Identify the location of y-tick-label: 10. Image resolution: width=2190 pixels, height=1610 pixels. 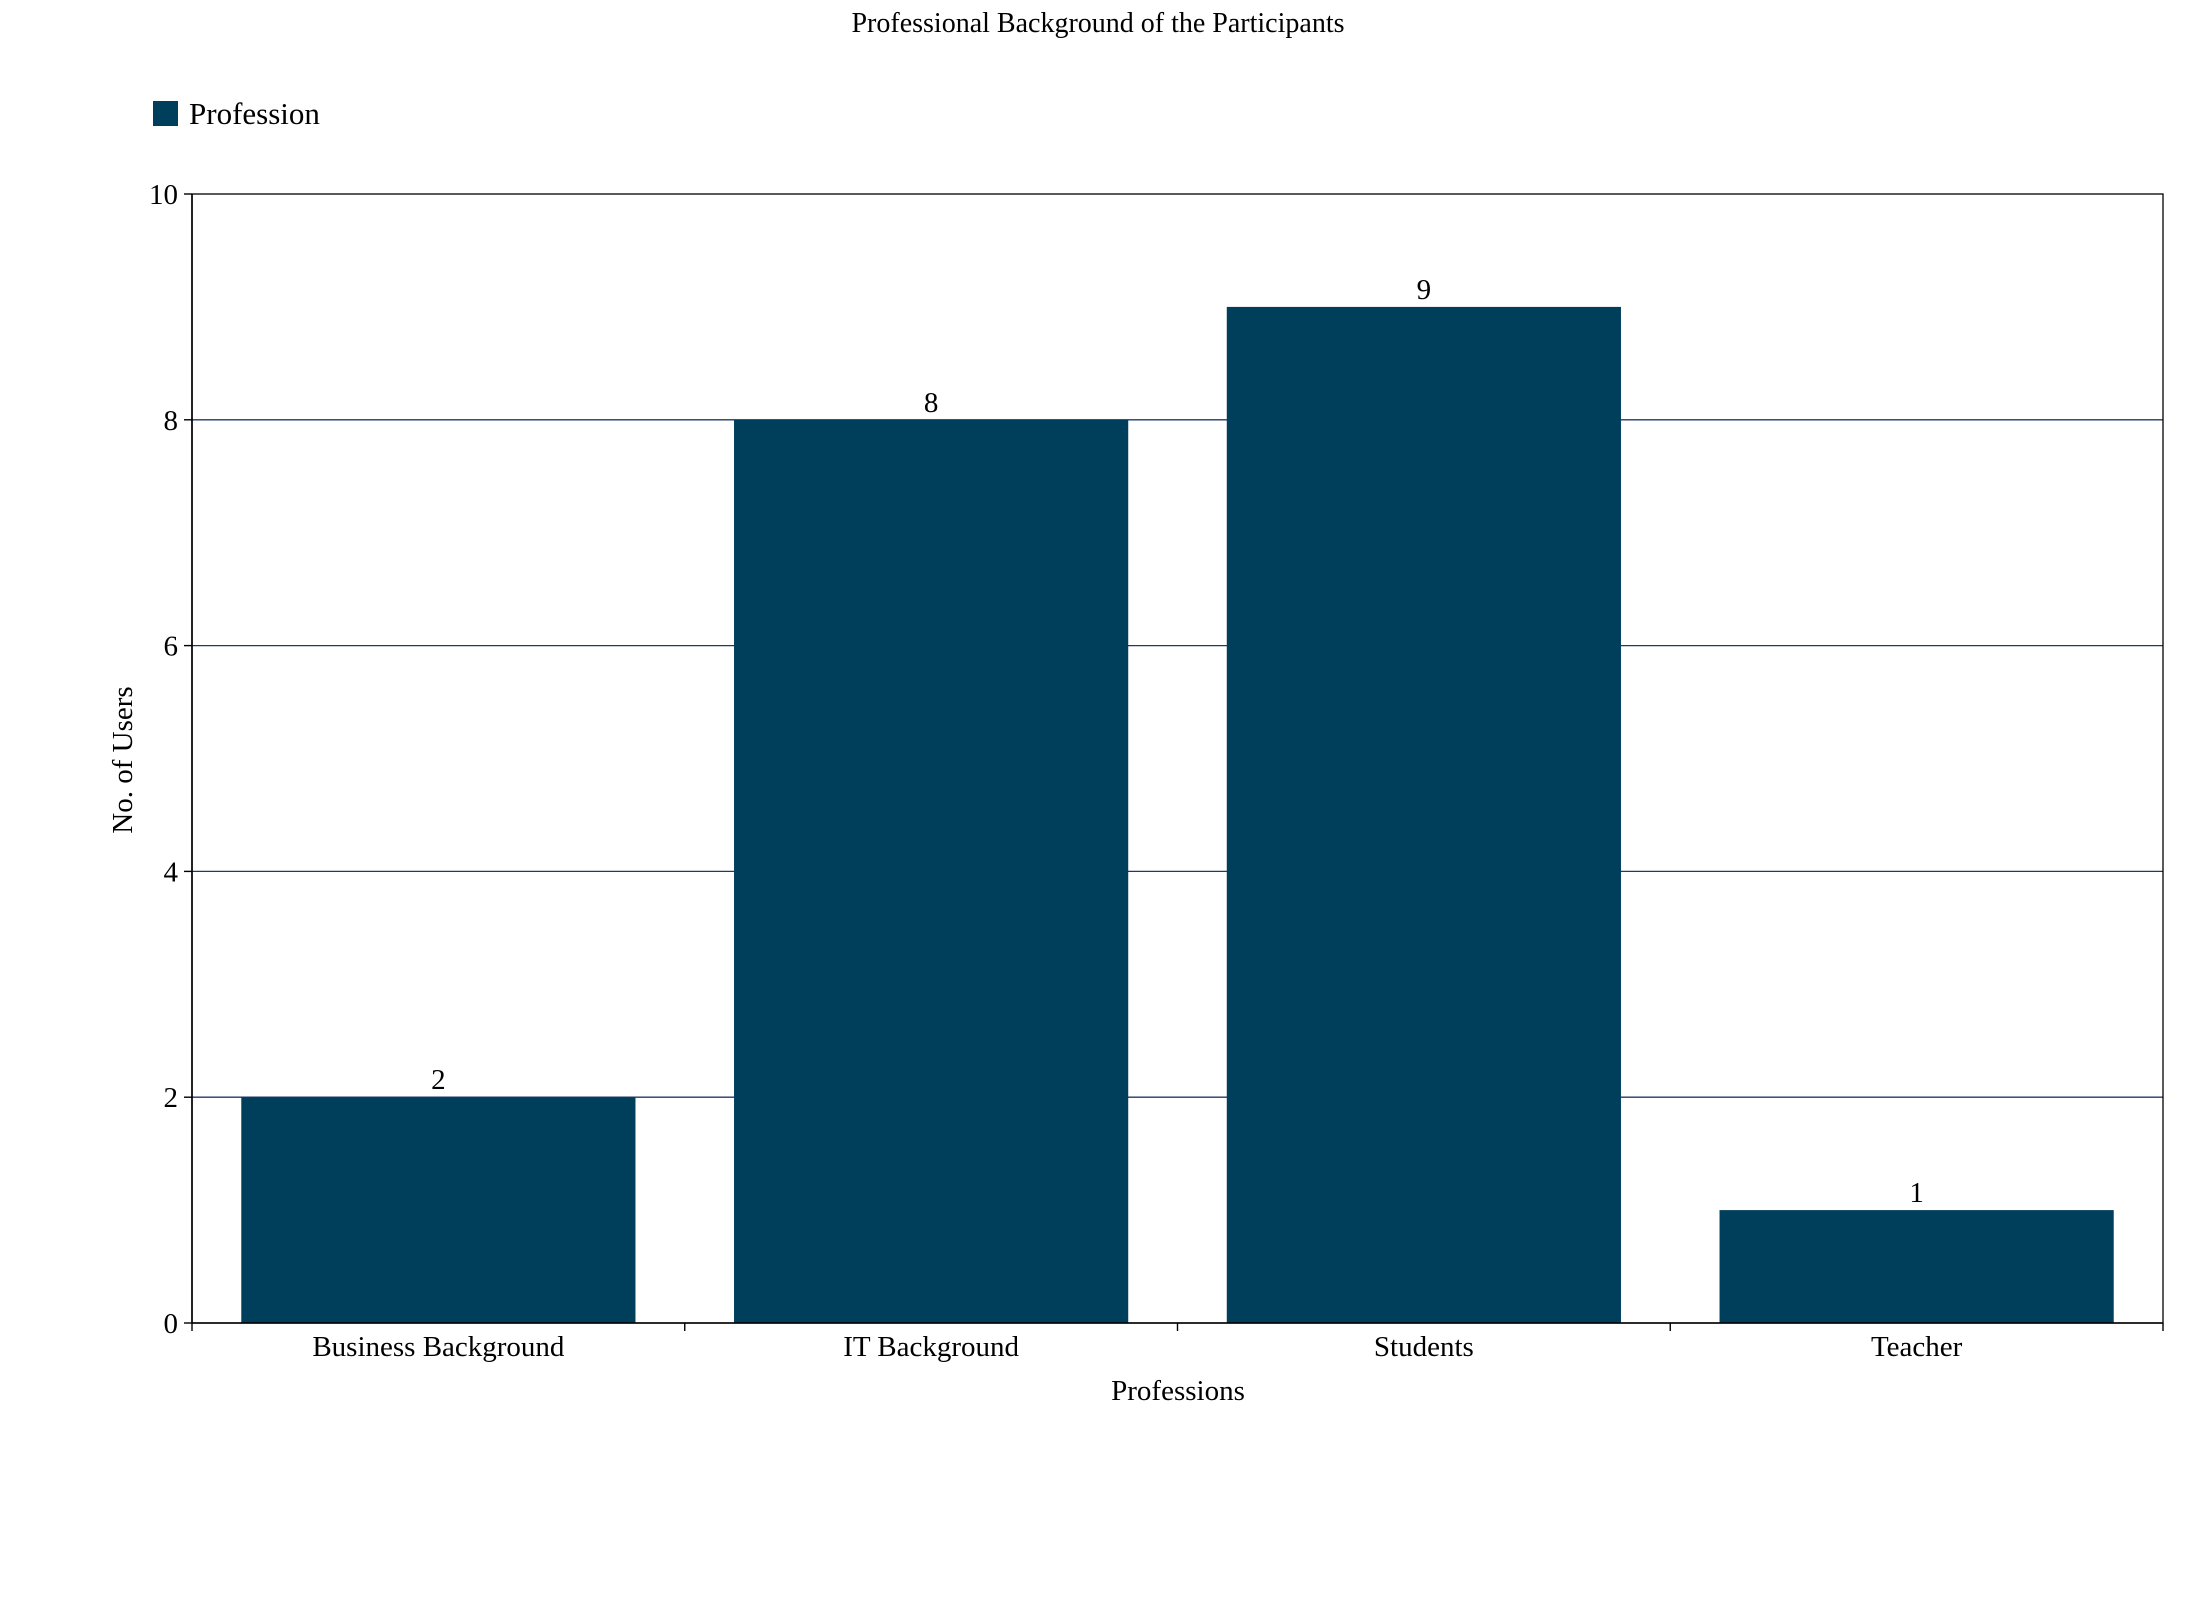
(163, 195).